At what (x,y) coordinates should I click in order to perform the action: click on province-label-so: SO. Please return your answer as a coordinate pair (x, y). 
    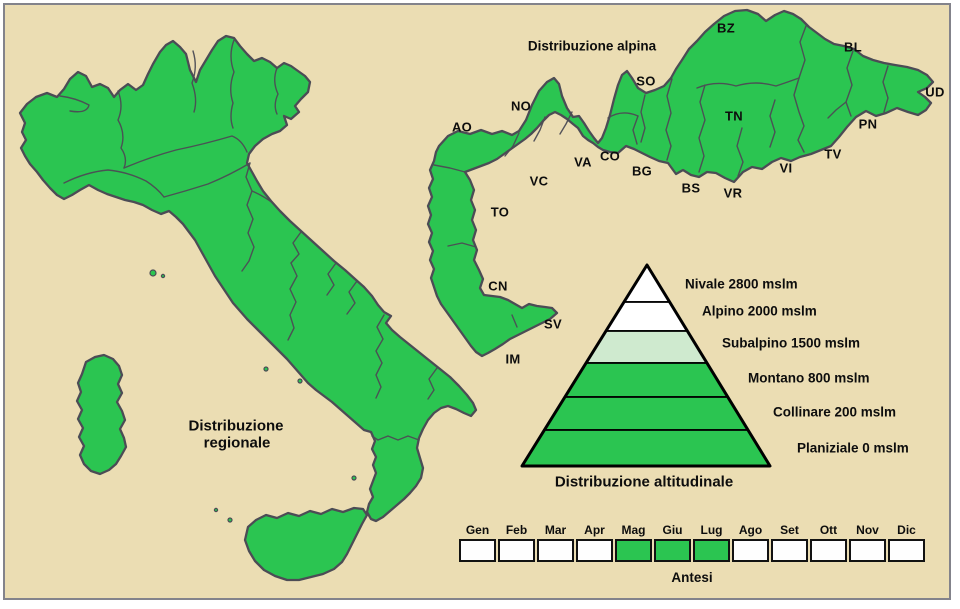
    Looking at the image, I should click on (646, 81).